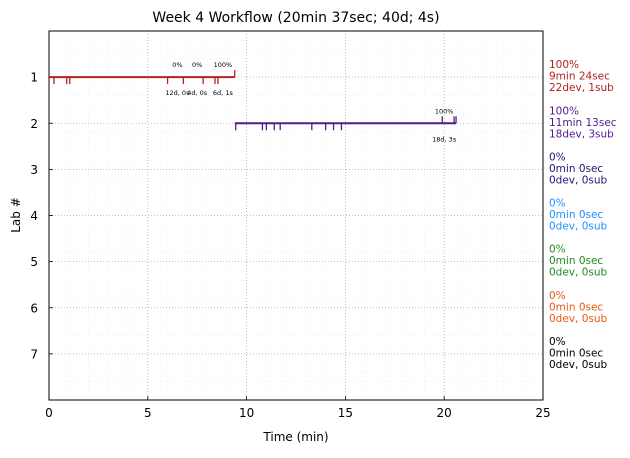 The height and width of the screenshot is (458, 630). I want to click on y-tick-label: 2, so click(34, 124).